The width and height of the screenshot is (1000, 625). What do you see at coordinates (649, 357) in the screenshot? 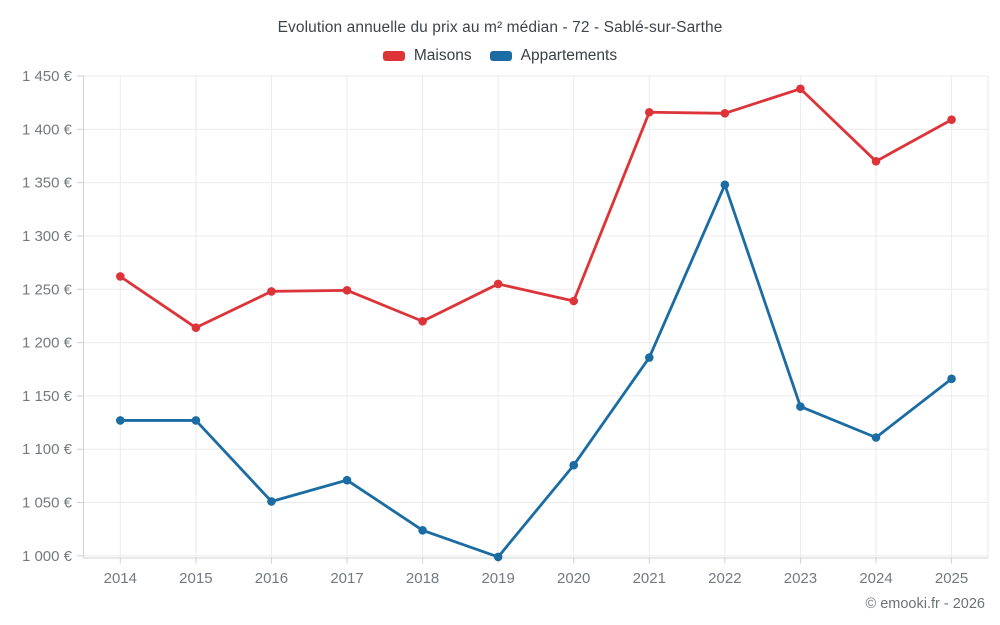
I see `data-point-appartements-2021` at bounding box center [649, 357].